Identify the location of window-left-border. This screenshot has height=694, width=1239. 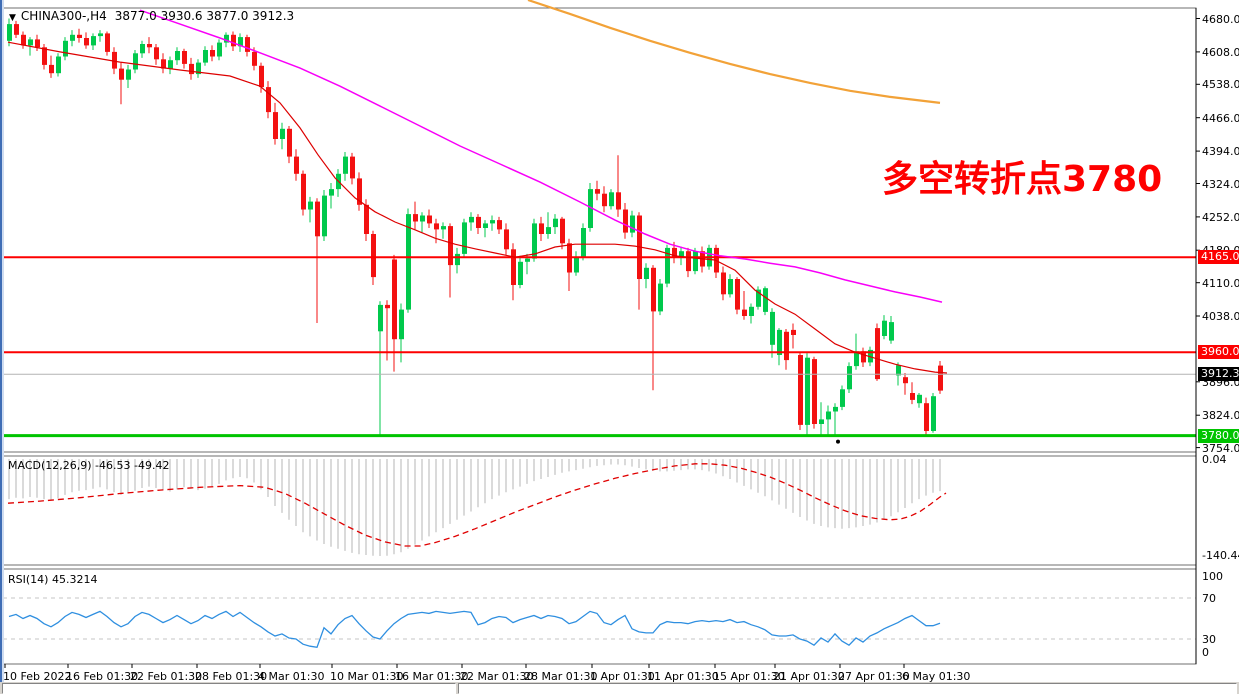
(1, 347).